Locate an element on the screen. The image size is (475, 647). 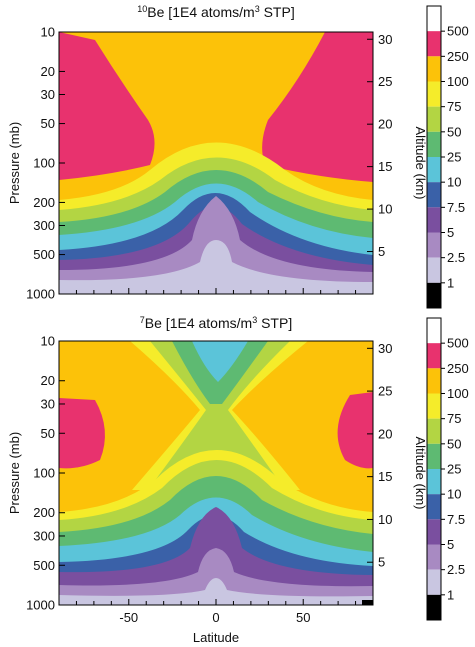
top-pressure-tick-label: 500 is located at coordinates (44, 254).